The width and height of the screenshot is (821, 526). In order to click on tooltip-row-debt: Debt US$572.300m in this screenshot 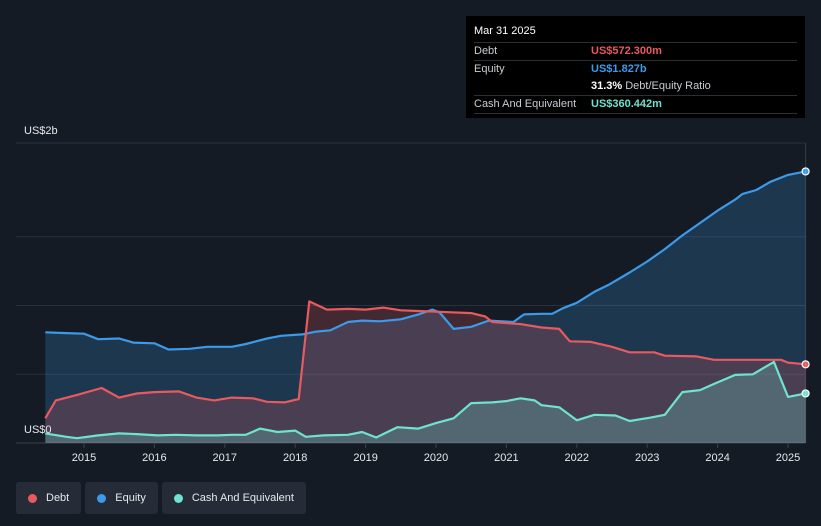, I will do `click(635, 51)`.